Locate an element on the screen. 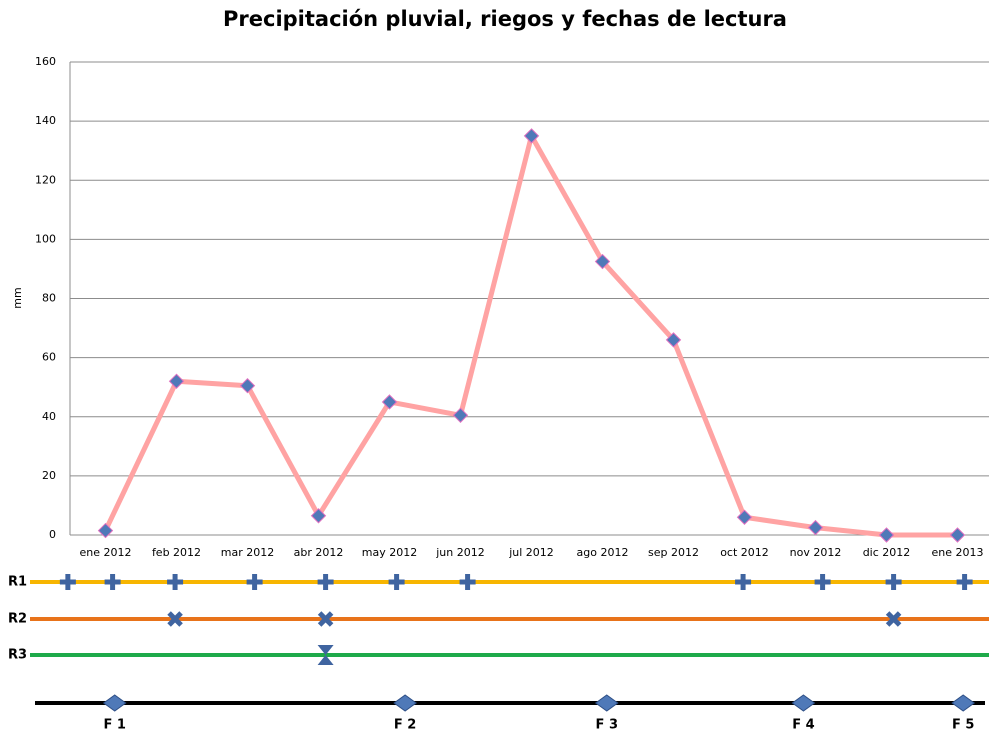 Image resolution: width=989 pixels, height=734 pixels. reading-label: F 2 is located at coordinates (405, 725).